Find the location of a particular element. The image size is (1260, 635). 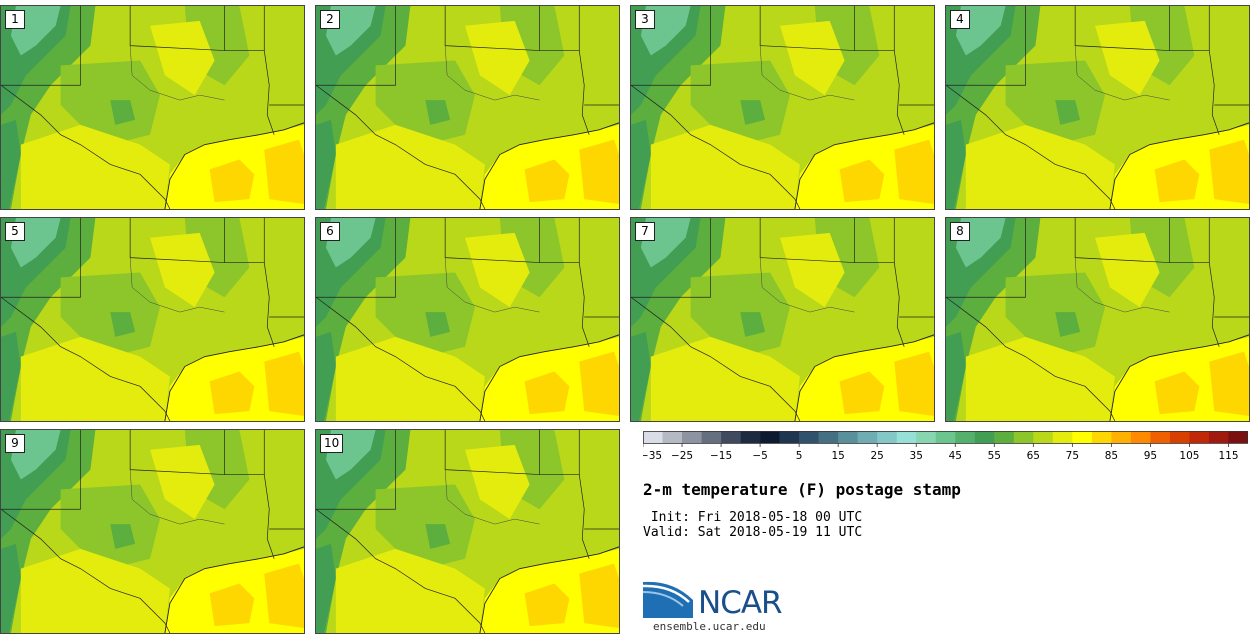

member-panel-9: 9 is located at coordinates (152, 531).